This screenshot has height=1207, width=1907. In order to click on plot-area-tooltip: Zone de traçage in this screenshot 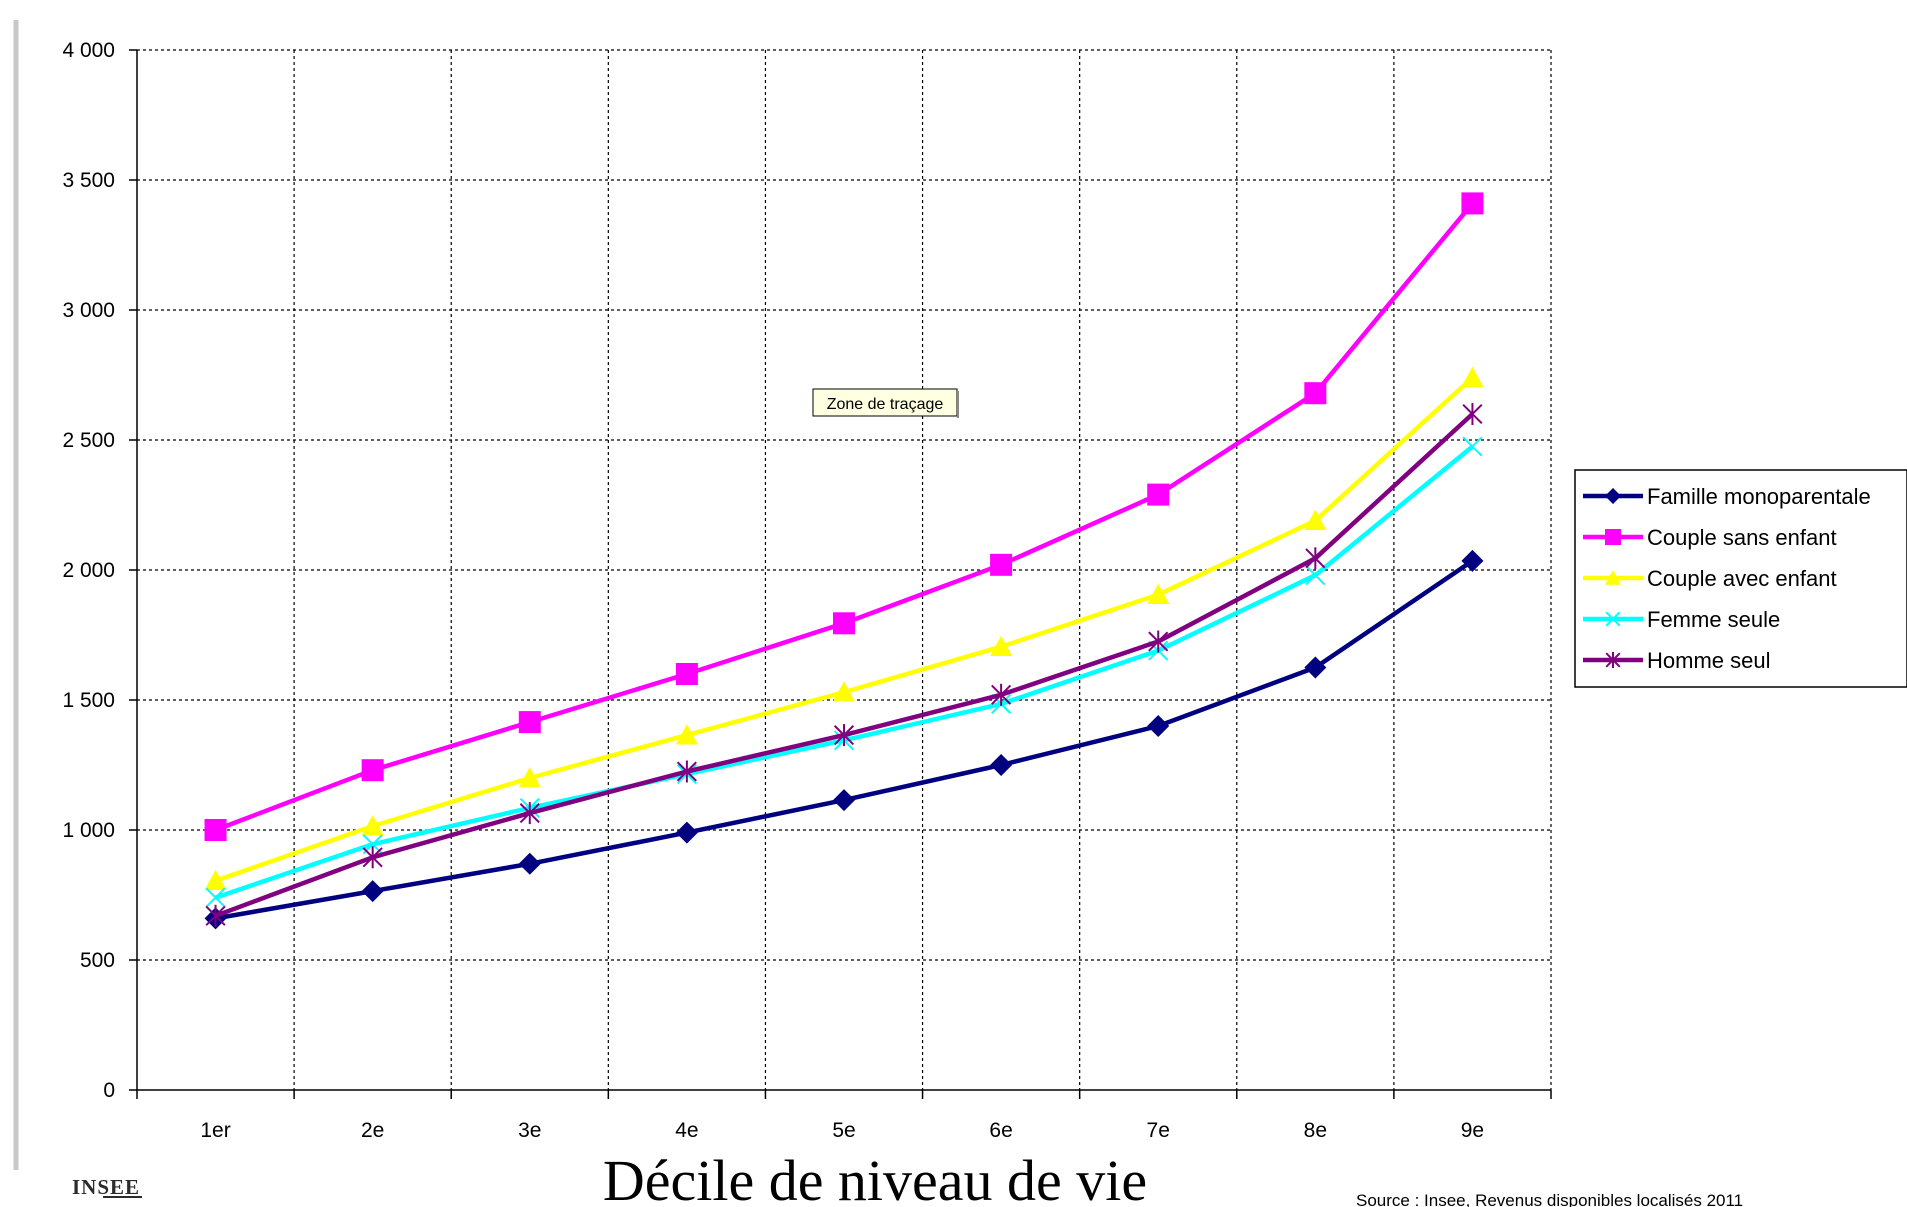, I will do `click(885, 403)`.